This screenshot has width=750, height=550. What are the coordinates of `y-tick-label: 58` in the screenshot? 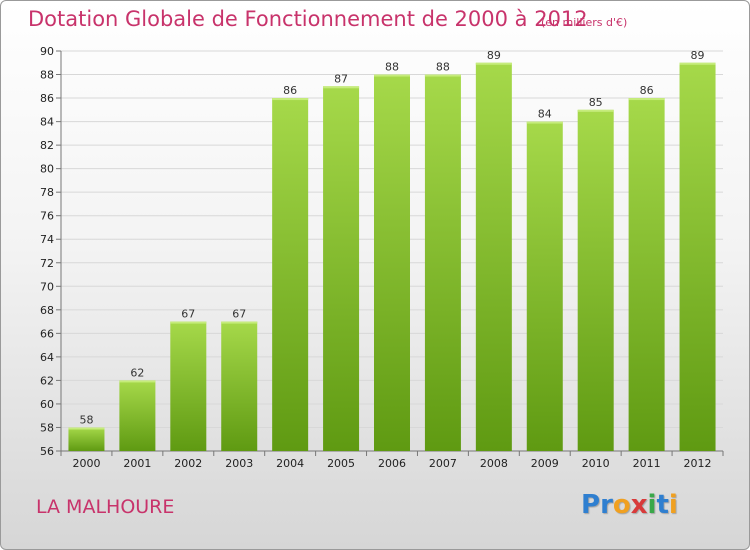 It's located at (47, 427).